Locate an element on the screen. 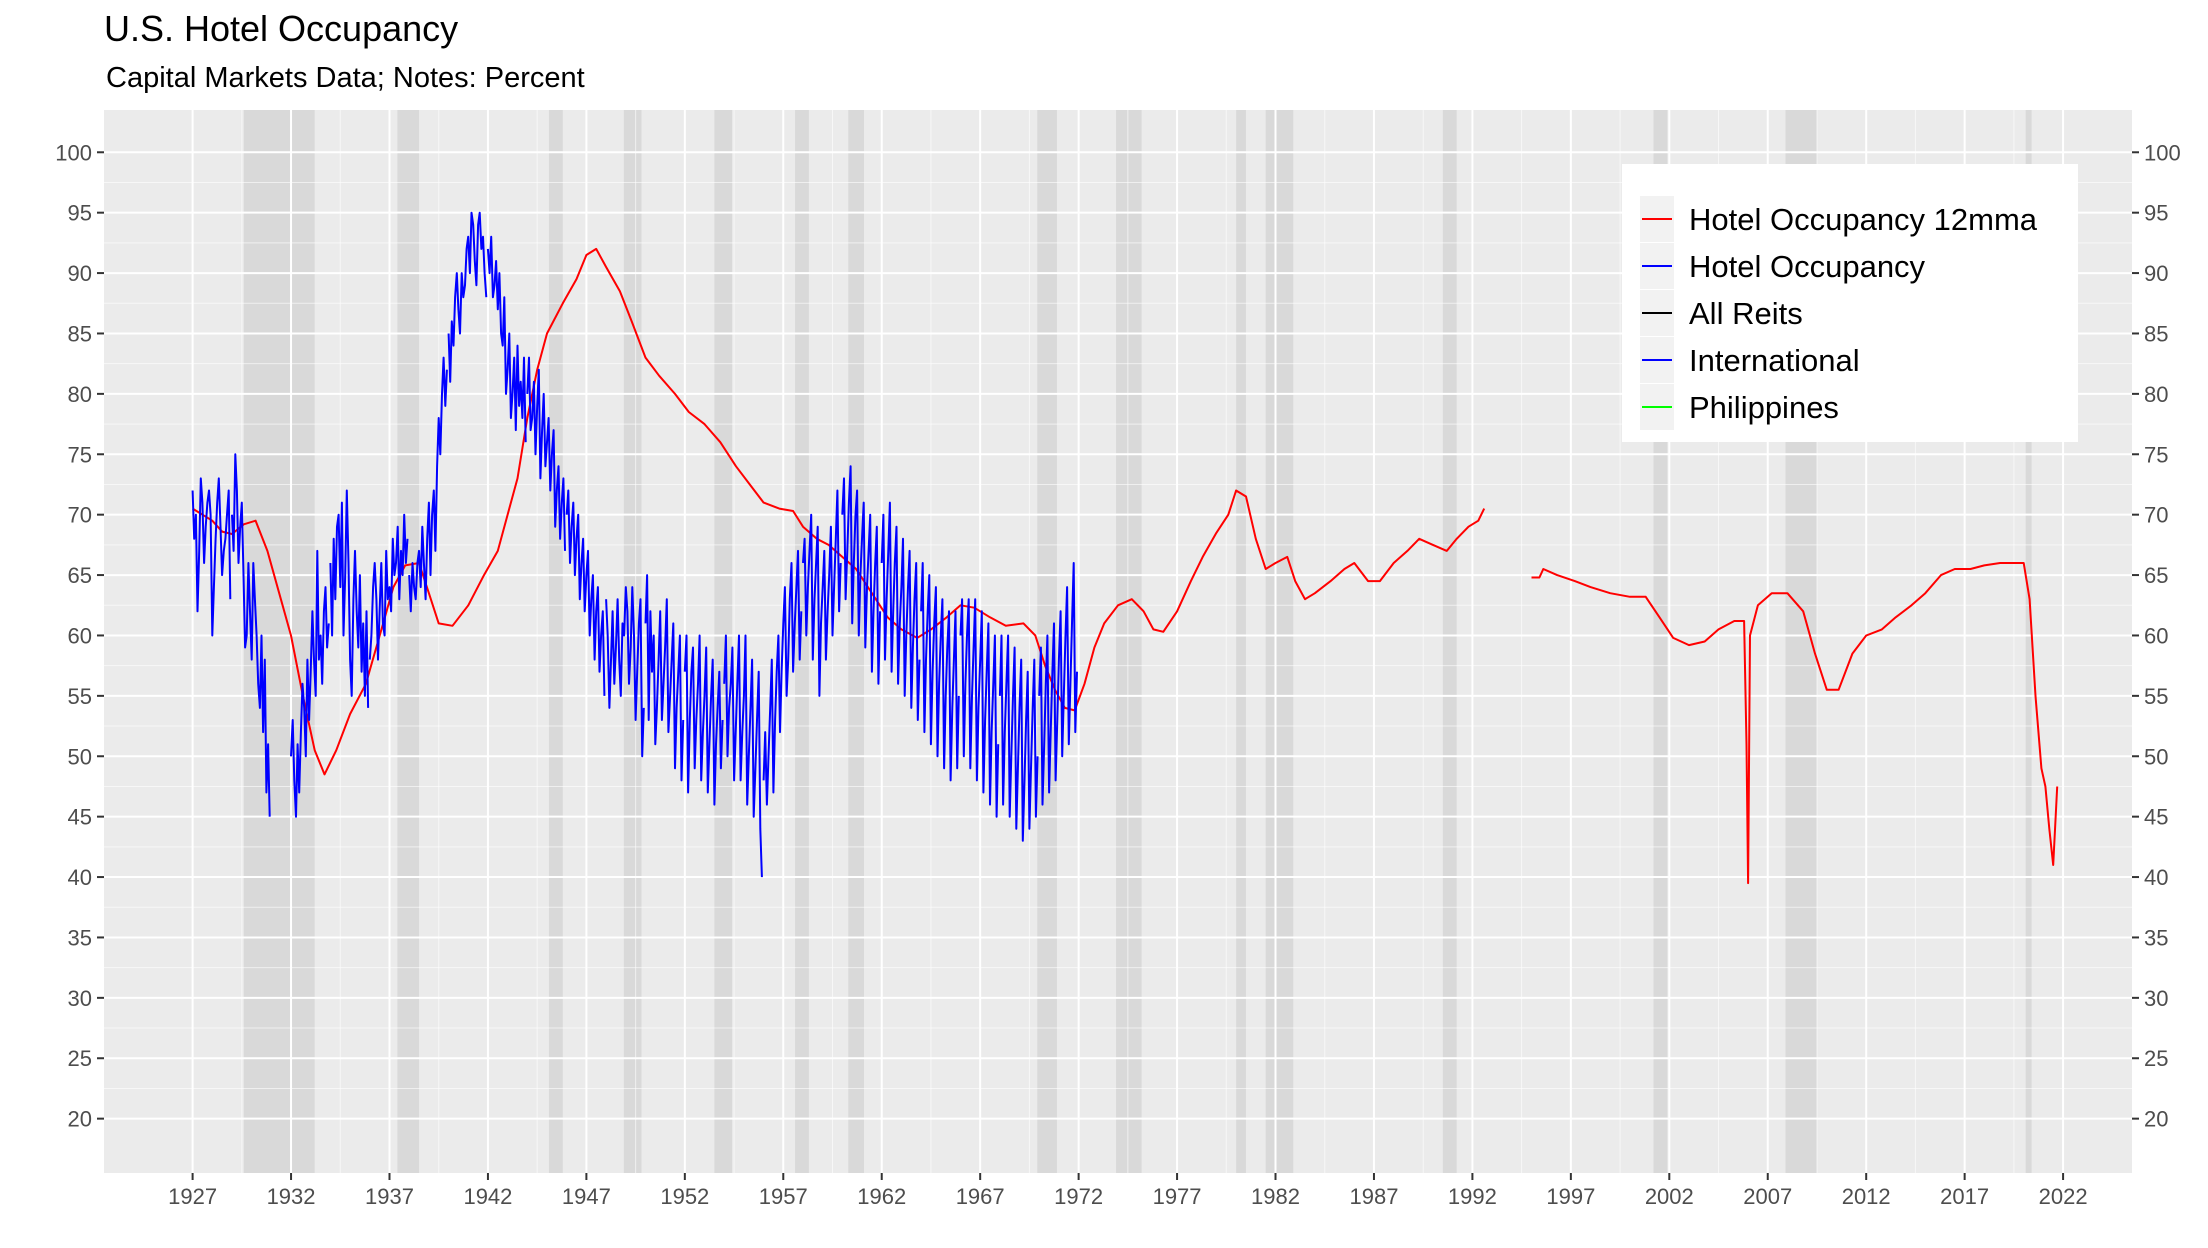  chart-title: U.S. Hotel Occupancy is located at coordinates (281, 28).